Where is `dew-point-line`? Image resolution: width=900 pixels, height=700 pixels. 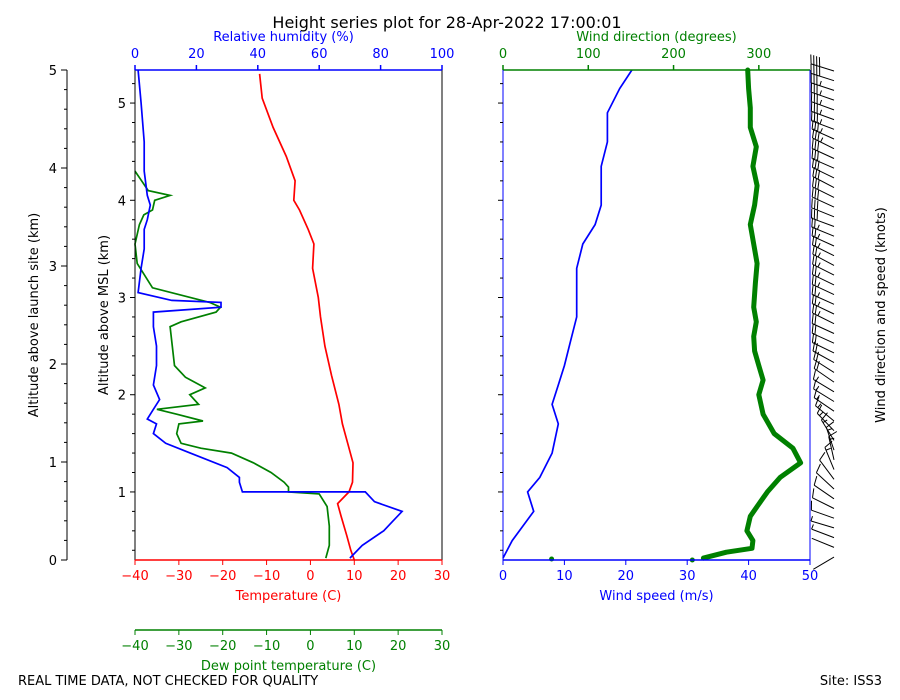 dew-point-line is located at coordinates (232, 364).